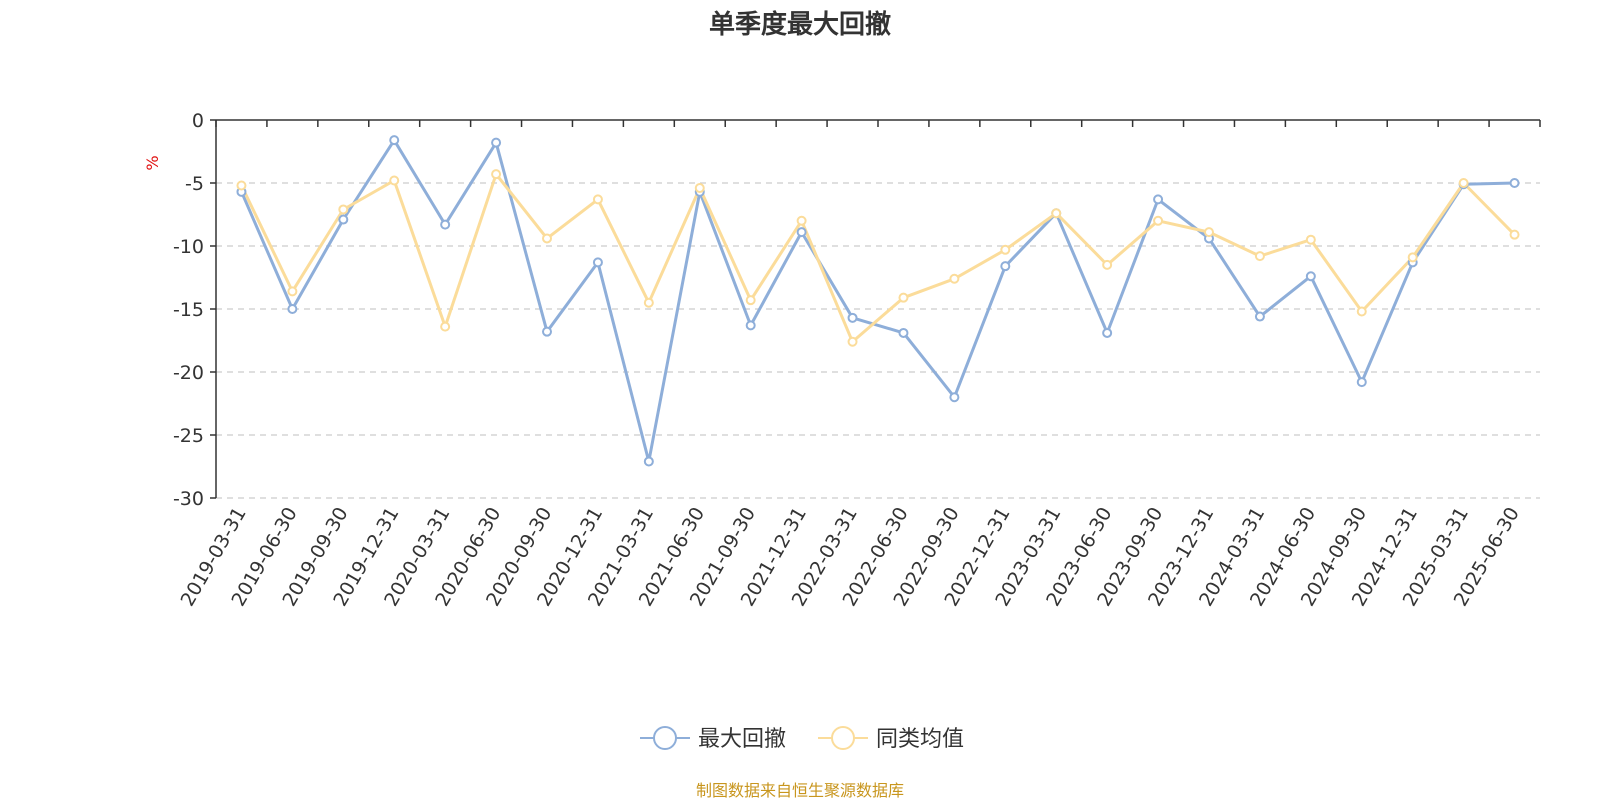  I want to click on y-tick-label: -5, so click(194, 184).